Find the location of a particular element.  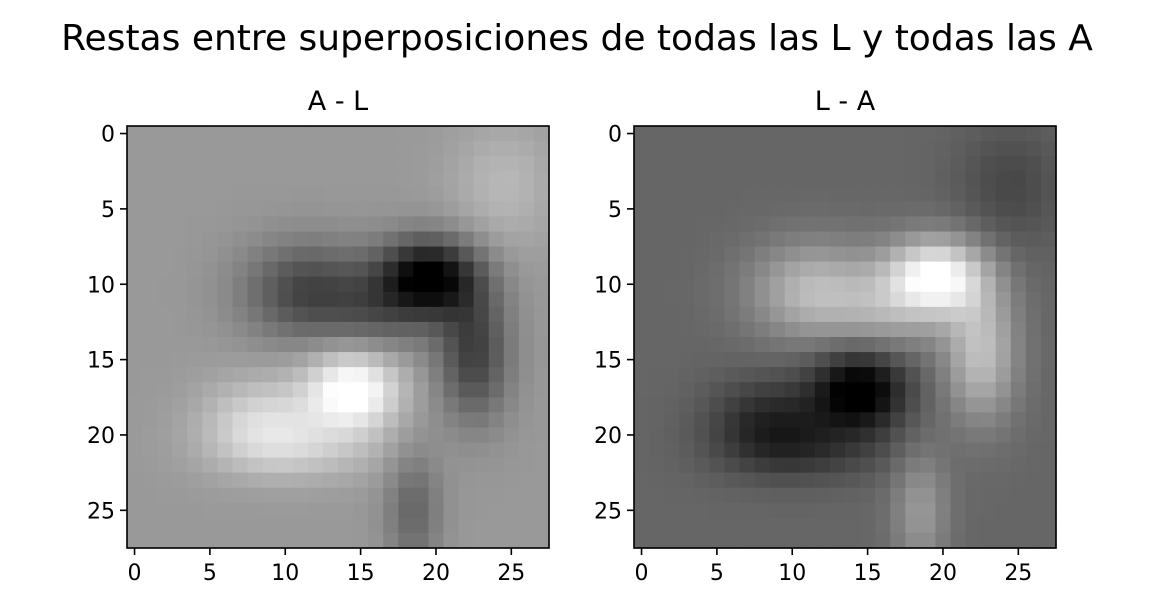

x-tick-label: 5 is located at coordinates (210, 573).